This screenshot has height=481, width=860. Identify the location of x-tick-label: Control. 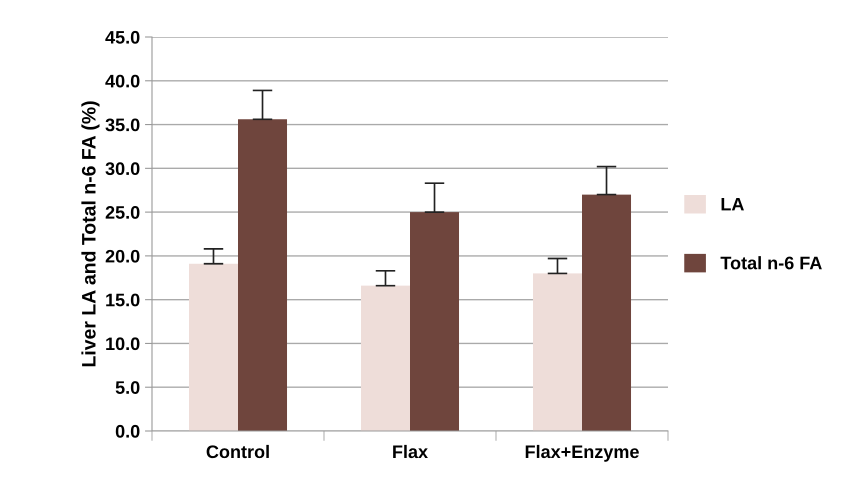
(237, 451).